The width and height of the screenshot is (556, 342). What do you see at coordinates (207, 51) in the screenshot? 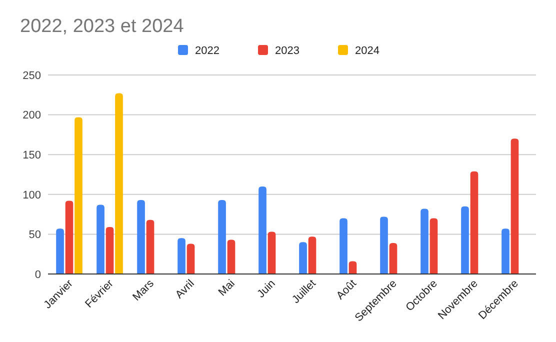
I see `legend-label: 2022` at bounding box center [207, 51].